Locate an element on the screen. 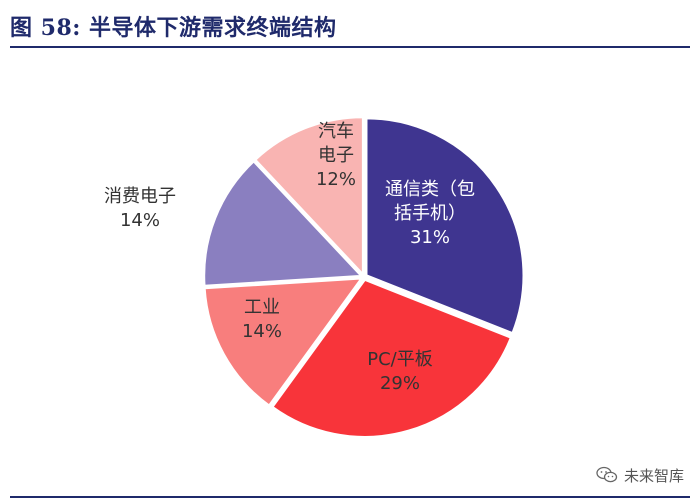 This screenshot has width=700, height=504. slice-label: PC/平板 29% is located at coordinates (400, 371).